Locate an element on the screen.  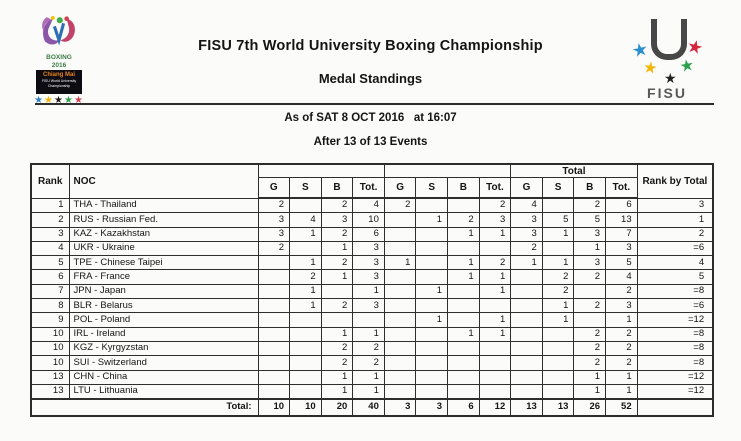
medal-count-cell: 4 is located at coordinates (526, 205).